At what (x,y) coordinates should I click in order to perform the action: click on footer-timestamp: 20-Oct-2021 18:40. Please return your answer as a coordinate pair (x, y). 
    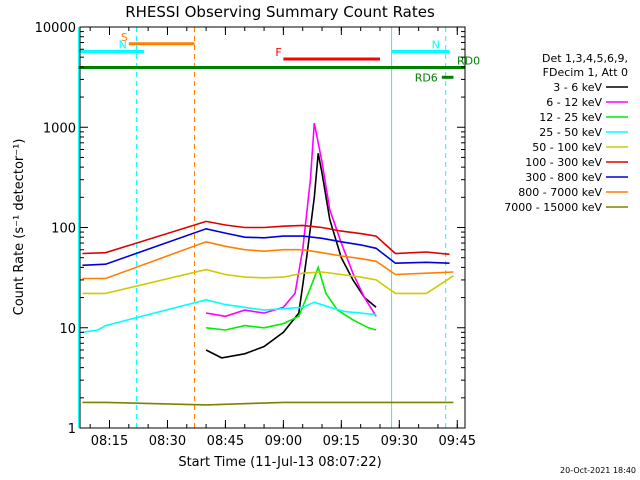
    Looking at the image, I should click on (598, 470).